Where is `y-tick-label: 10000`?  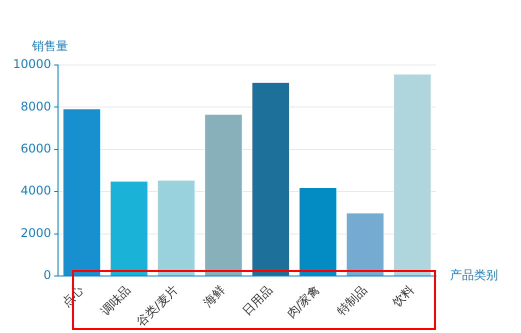 y-tick-label: 10000 is located at coordinates (32, 64).